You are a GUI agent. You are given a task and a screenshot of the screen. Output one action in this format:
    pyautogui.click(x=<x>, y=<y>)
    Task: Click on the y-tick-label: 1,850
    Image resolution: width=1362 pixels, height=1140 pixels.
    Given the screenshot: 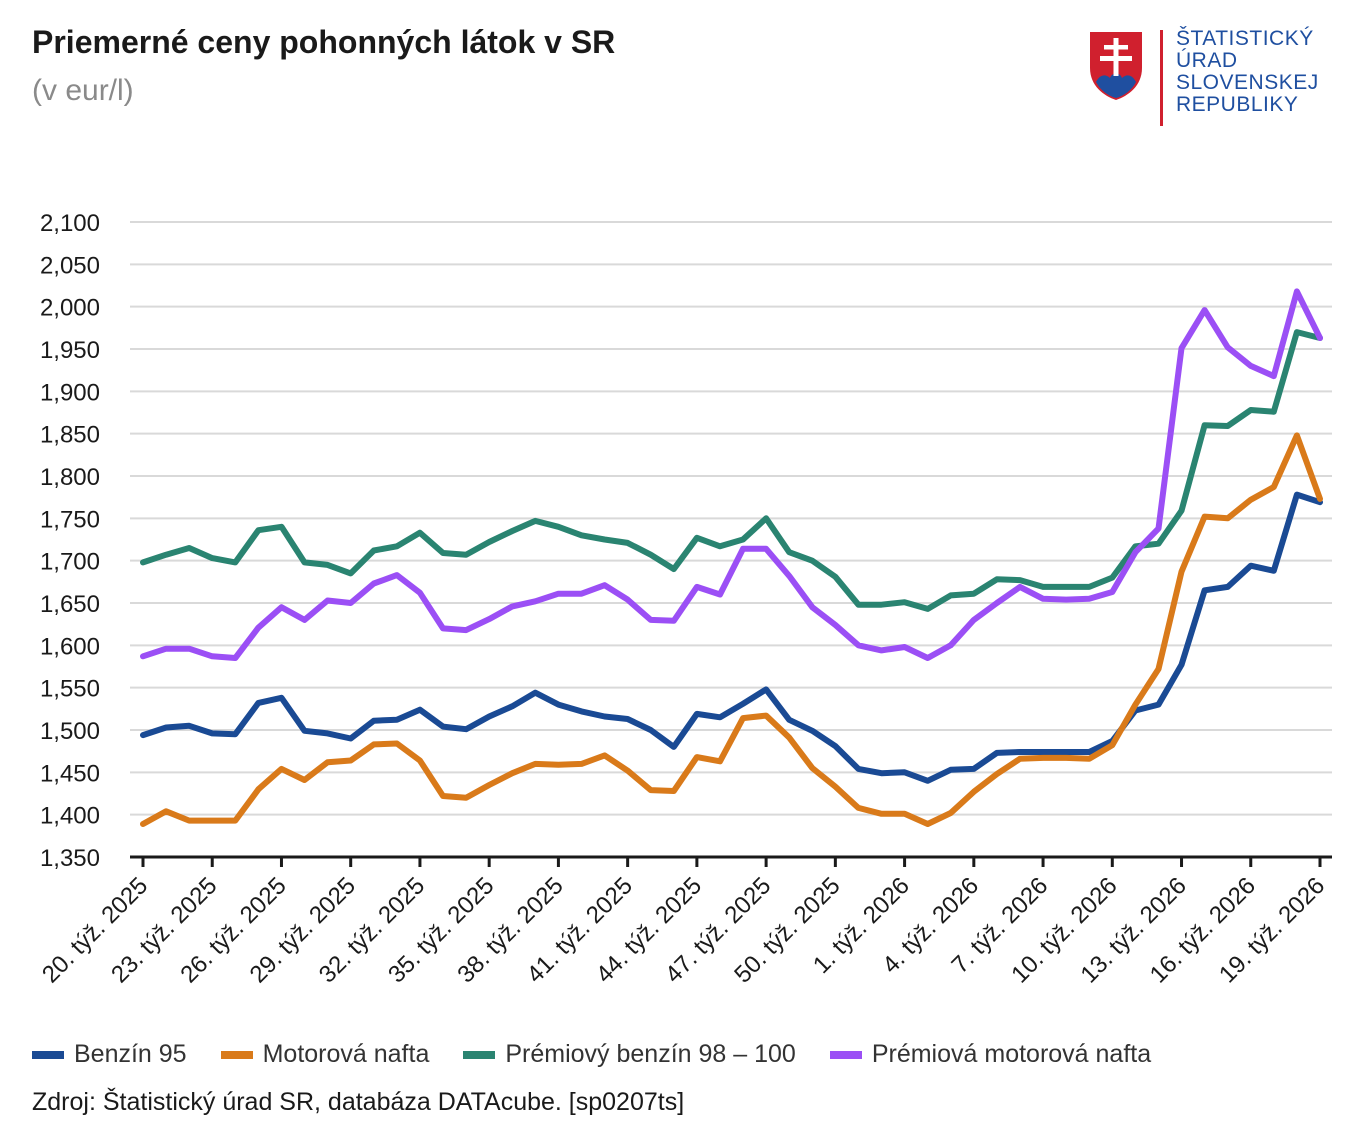 What is the action you would take?
    pyautogui.click(x=70, y=435)
    